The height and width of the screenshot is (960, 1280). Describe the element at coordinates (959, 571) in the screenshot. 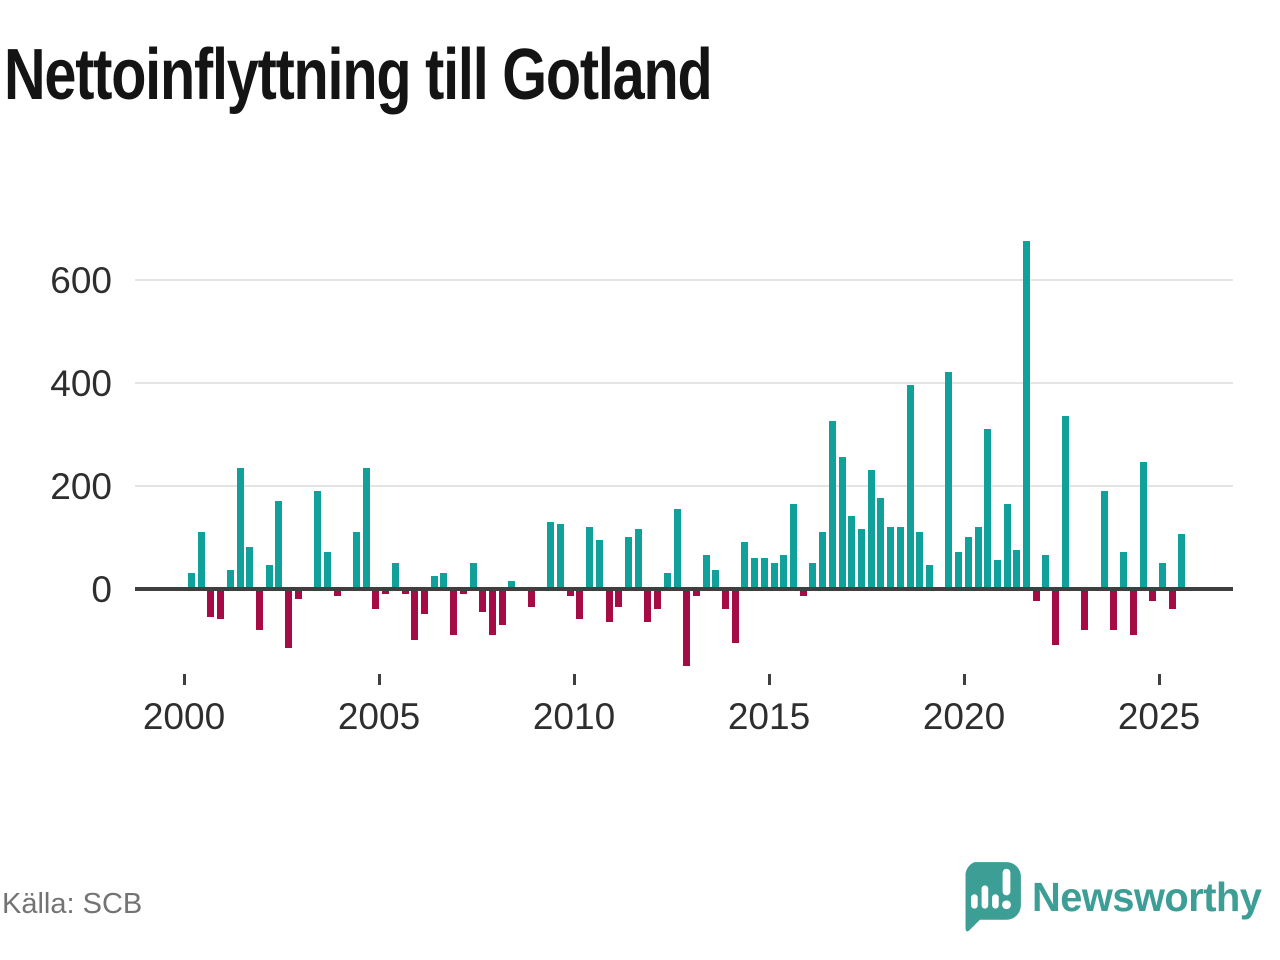

I see `bar-2019Q4` at that location.